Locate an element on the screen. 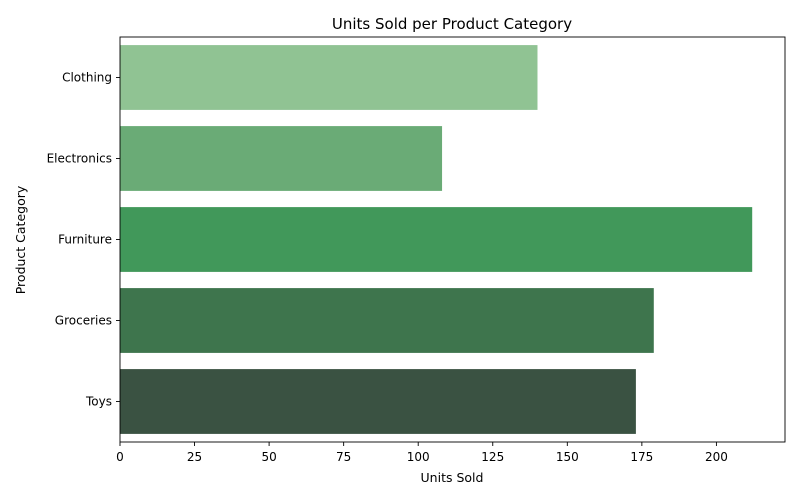 This screenshot has width=800, height=500. chart-title: Units Sold per Product Category is located at coordinates (452, 24).